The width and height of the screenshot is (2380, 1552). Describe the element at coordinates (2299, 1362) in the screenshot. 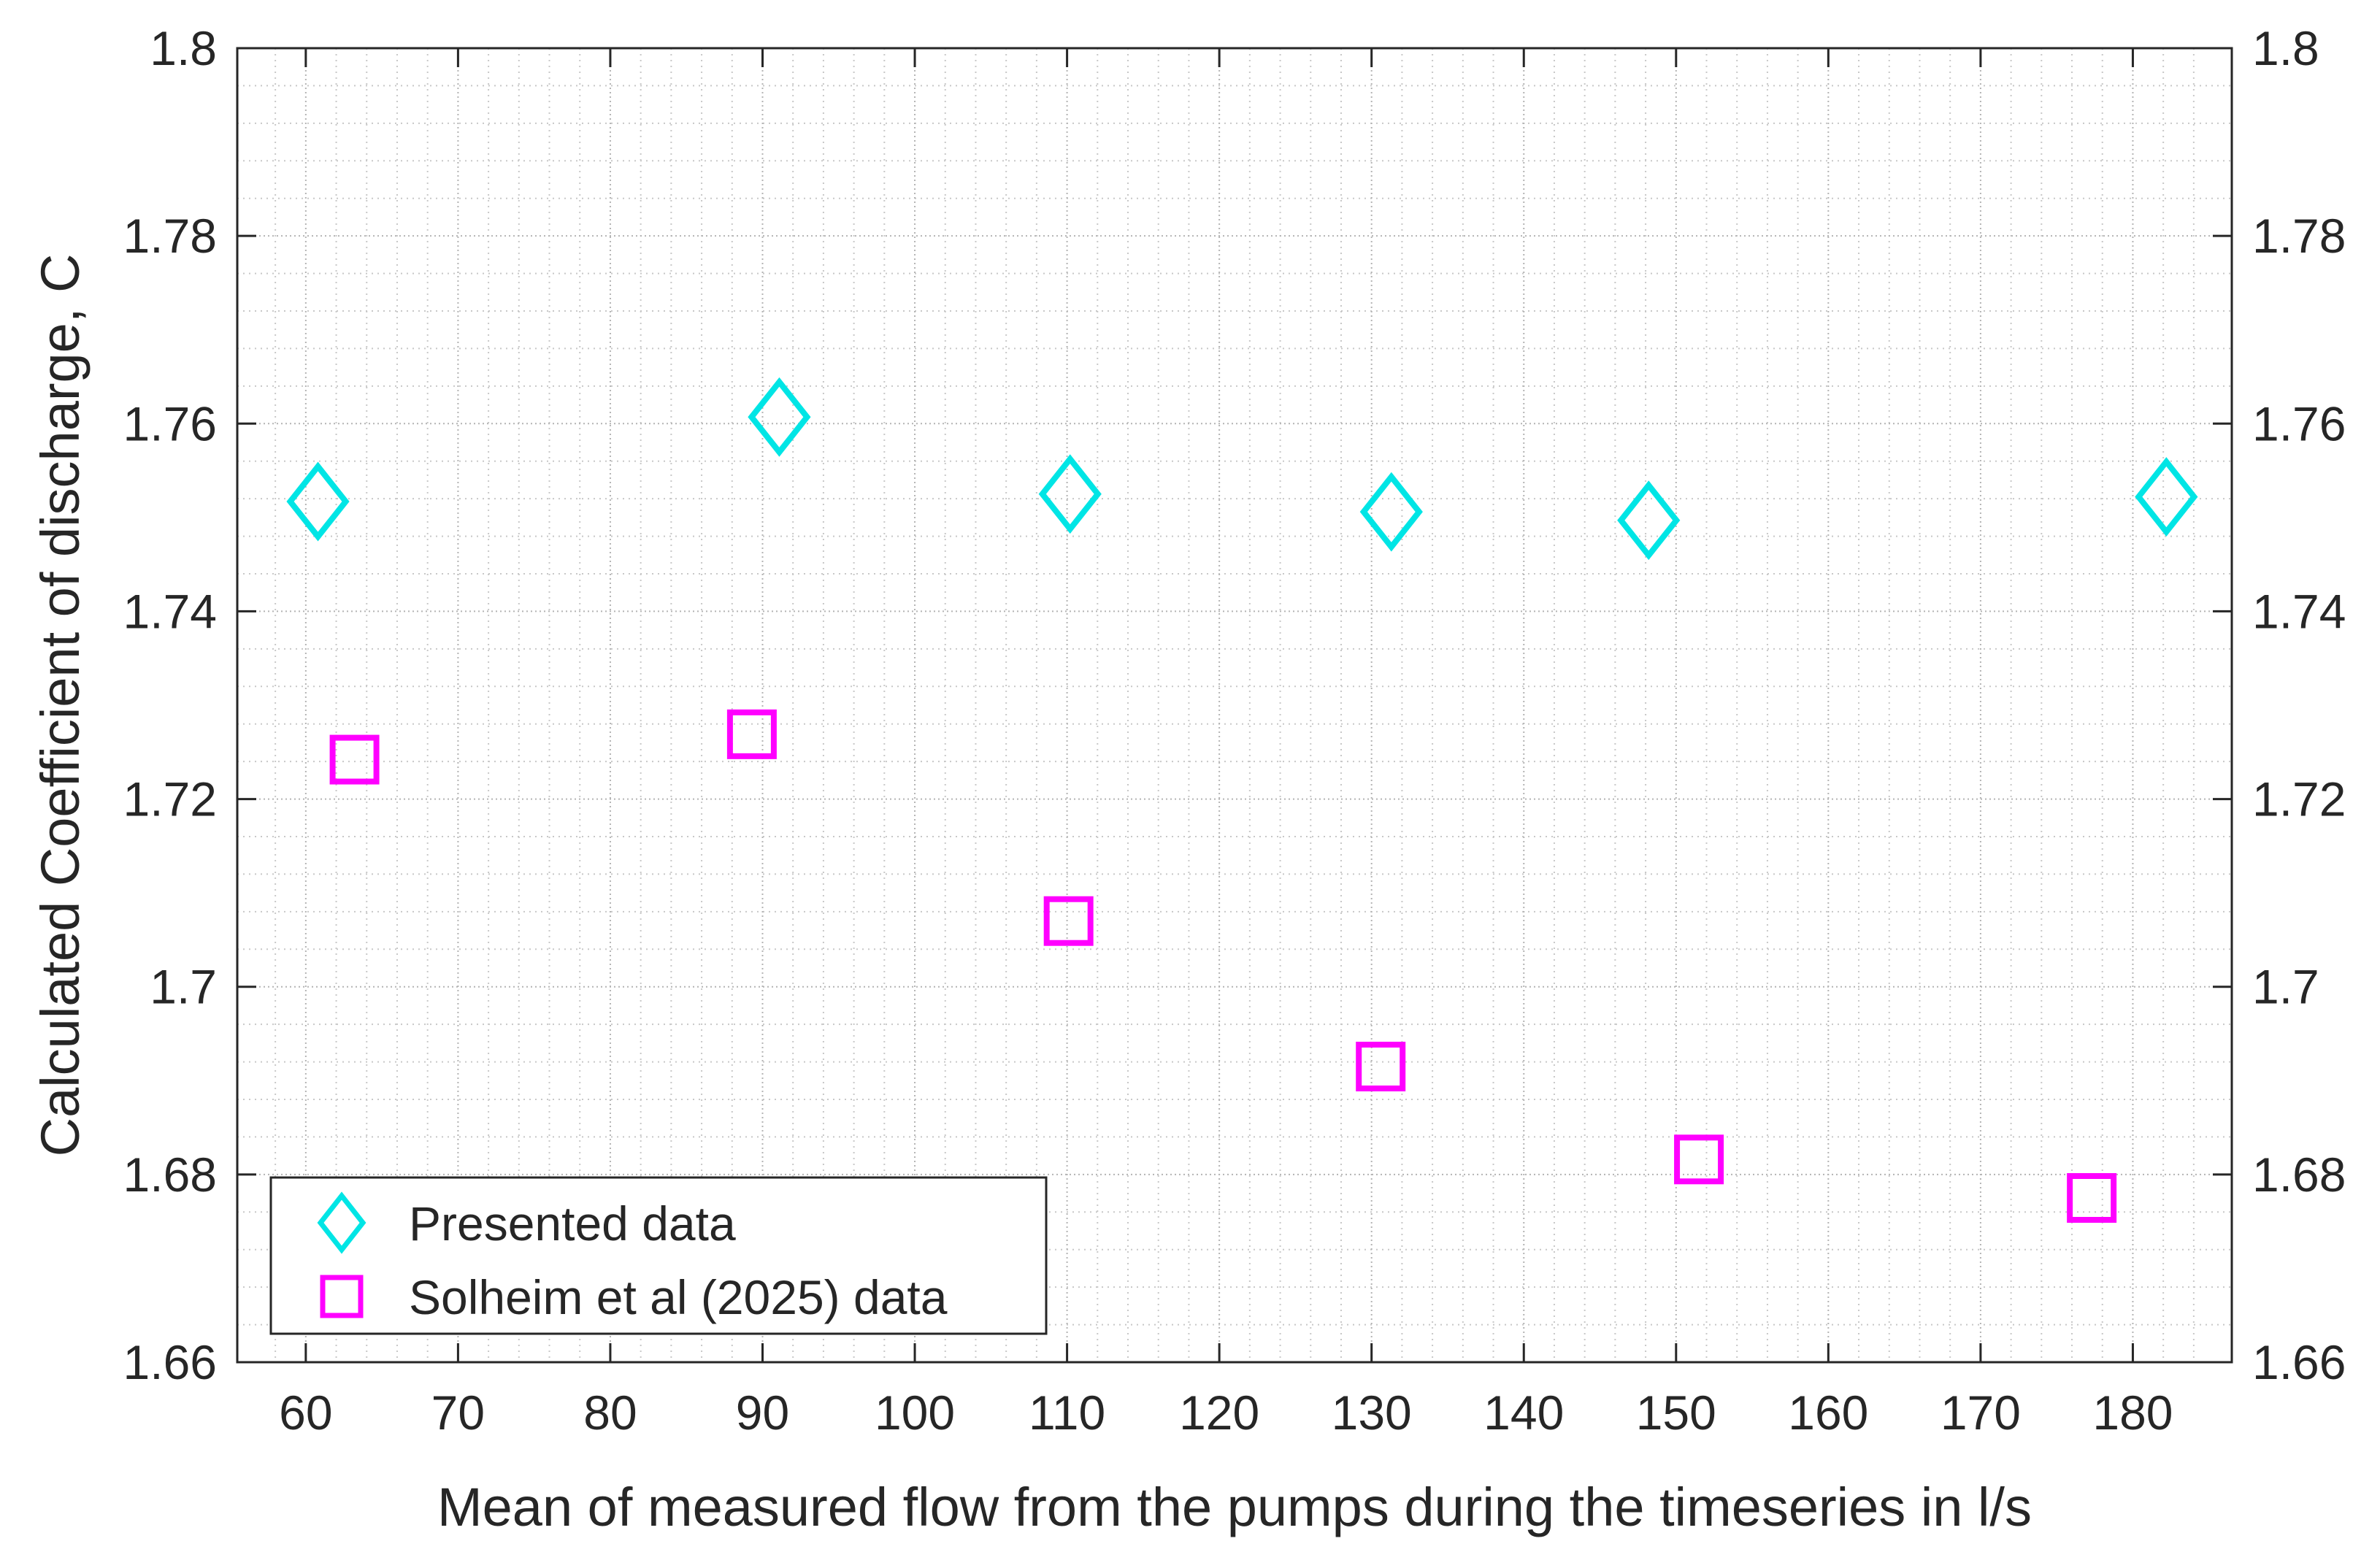

I see `y-tick-label-right: 1.66` at that location.